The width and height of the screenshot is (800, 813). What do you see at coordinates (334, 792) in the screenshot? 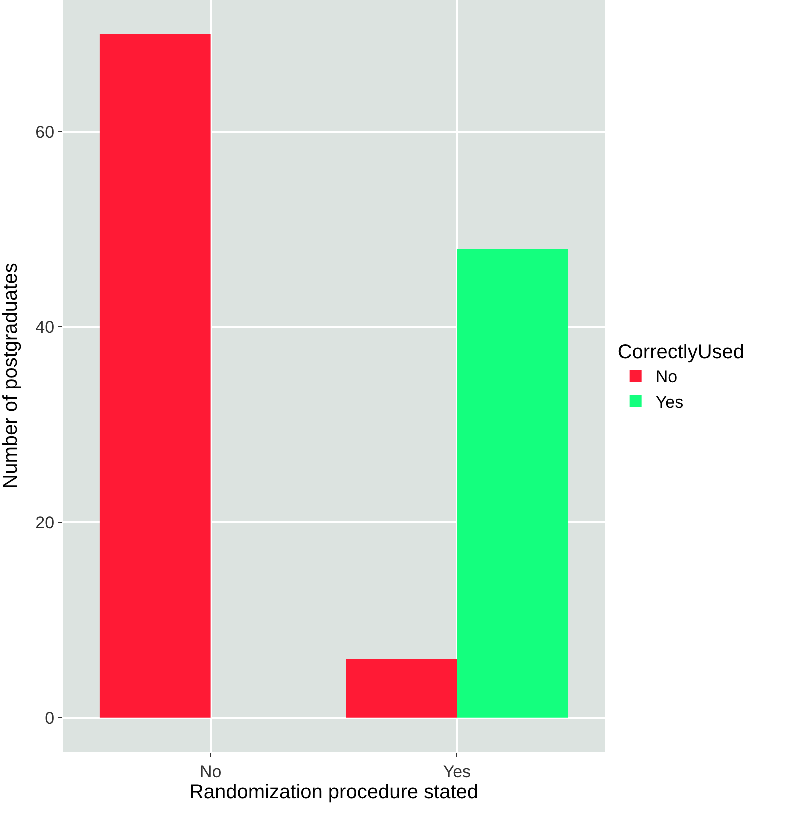
I see `x-axis-title: Randomization procedure stated` at bounding box center [334, 792].